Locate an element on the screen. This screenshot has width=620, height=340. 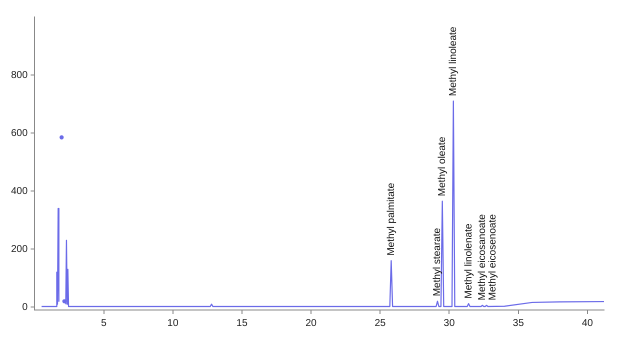
x-tick-label: 20 is located at coordinates (311, 323).